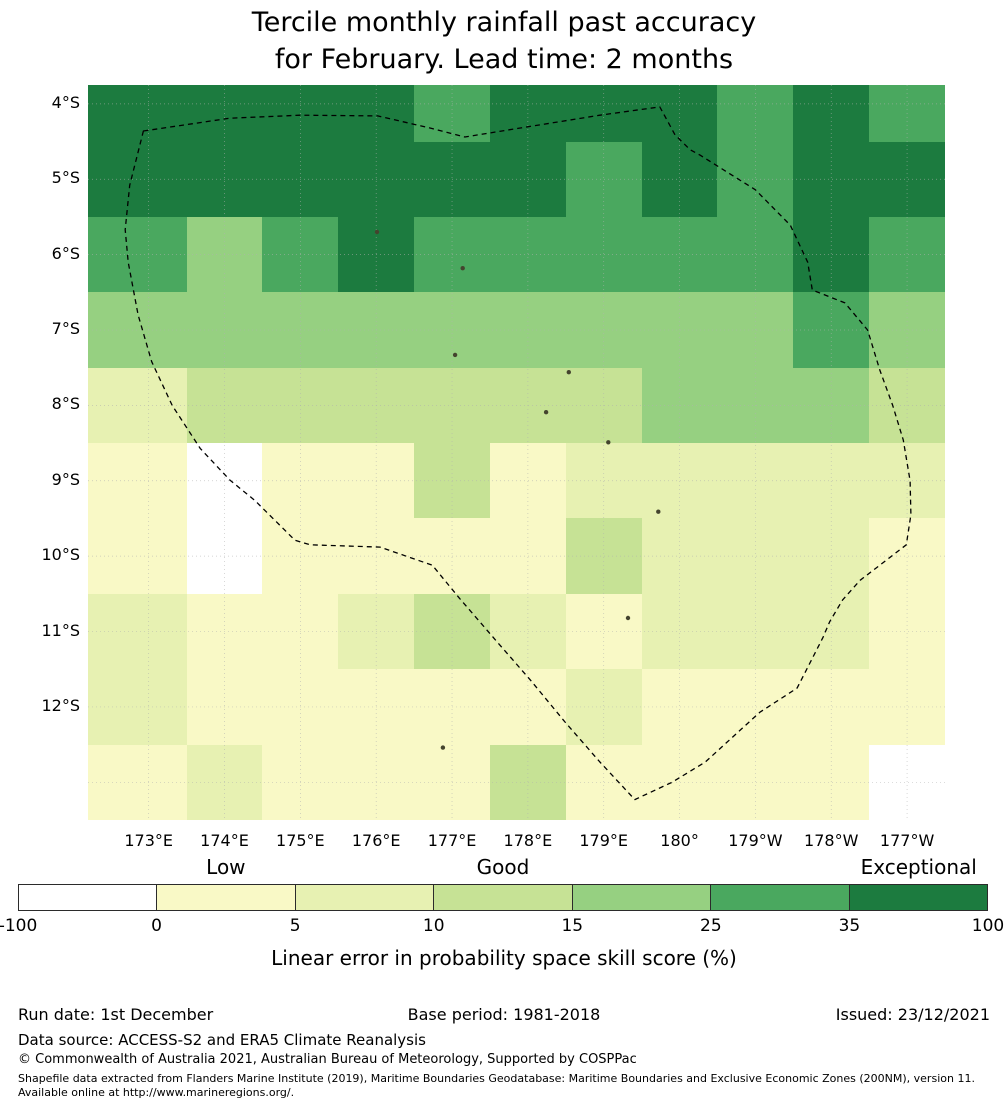 This screenshot has height=1110, width=1008. Describe the element at coordinates (65, 178) in the screenshot. I see `y-axis-label: 5°S` at that location.